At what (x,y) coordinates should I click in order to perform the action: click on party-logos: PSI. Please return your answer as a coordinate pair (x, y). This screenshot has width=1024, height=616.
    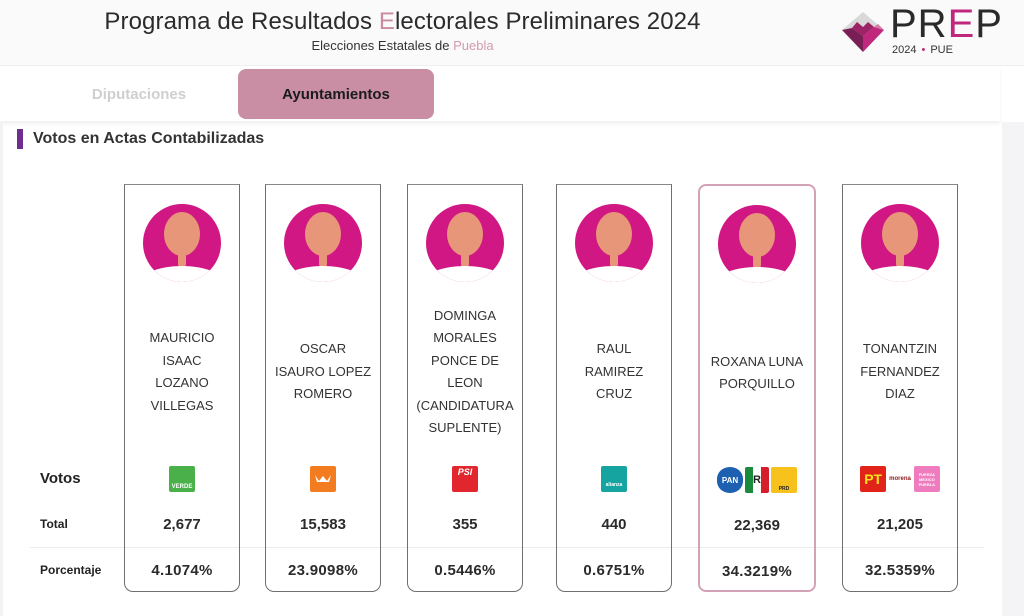
    Looking at the image, I should click on (465, 479).